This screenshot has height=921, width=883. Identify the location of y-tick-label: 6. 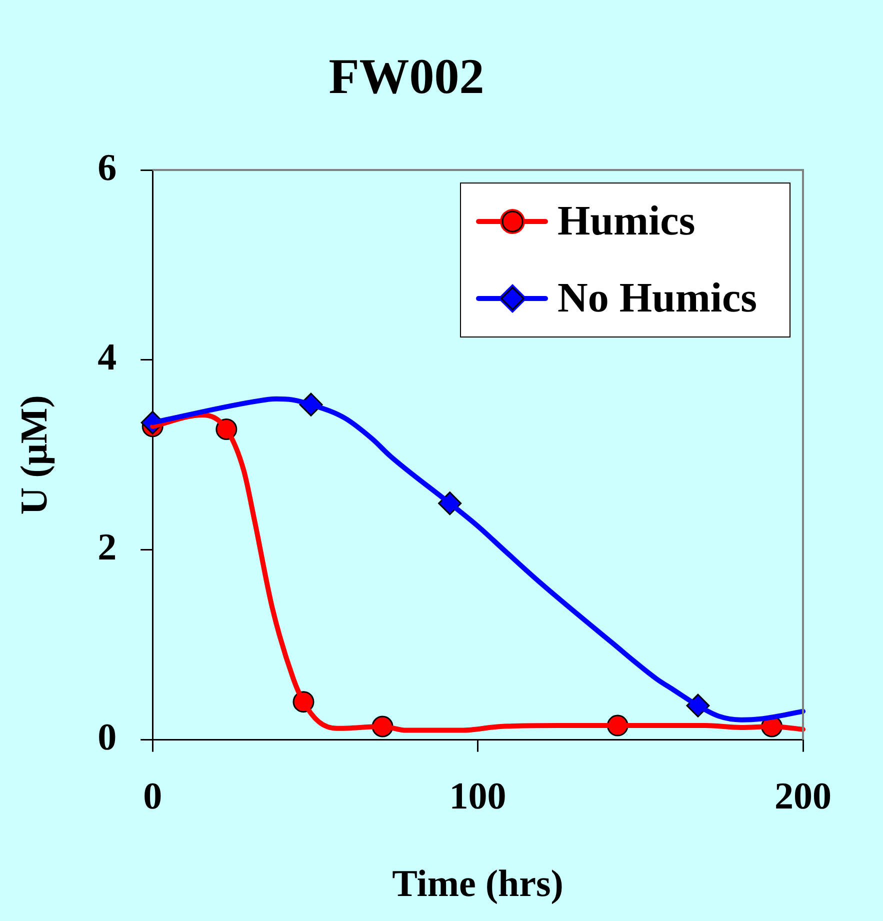
(107, 167).